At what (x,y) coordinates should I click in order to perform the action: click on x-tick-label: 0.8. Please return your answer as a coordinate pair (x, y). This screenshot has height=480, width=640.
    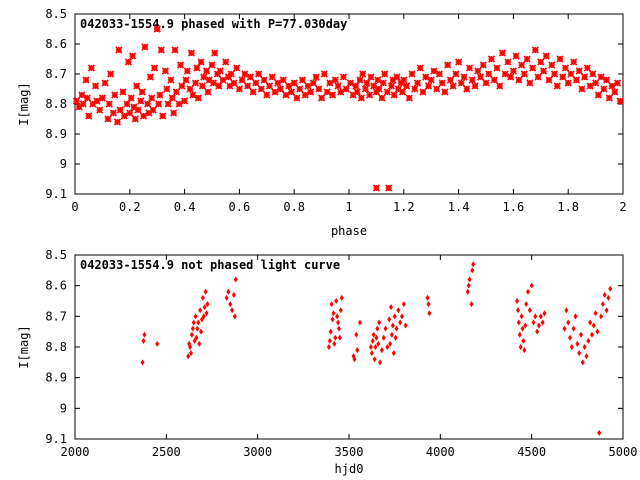
    Looking at the image, I should click on (294, 207).